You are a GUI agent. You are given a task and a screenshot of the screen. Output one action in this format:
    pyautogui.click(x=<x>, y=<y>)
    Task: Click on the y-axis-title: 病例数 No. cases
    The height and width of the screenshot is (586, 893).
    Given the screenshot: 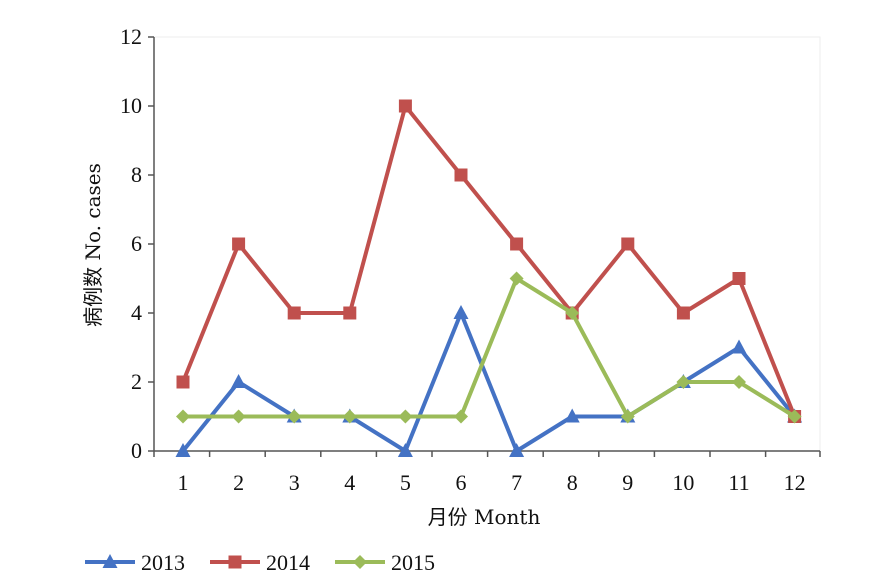 What is the action you would take?
    pyautogui.click(x=93, y=245)
    